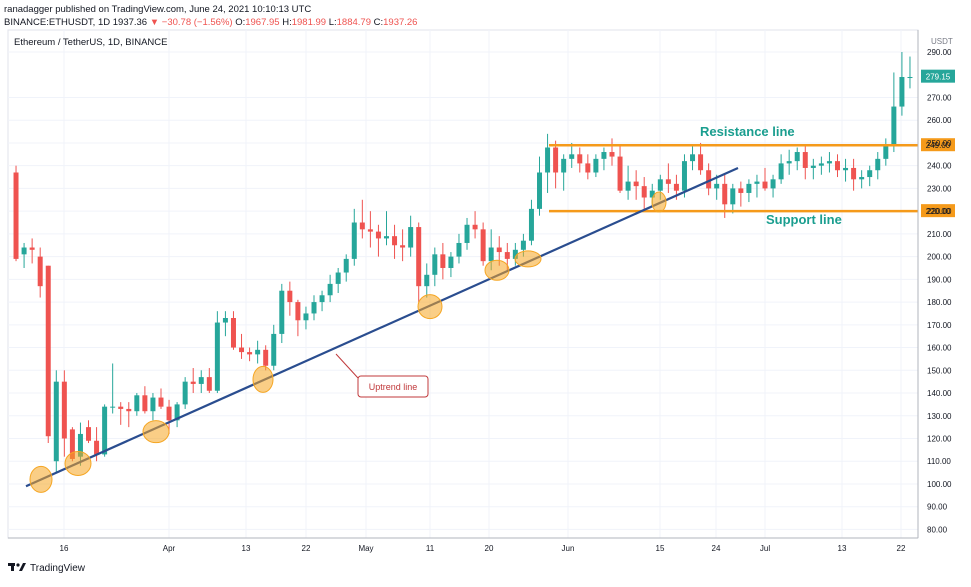  What do you see at coordinates (937, 529) in the screenshot?
I see `y-tick-label: 80.00` at bounding box center [937, 529].